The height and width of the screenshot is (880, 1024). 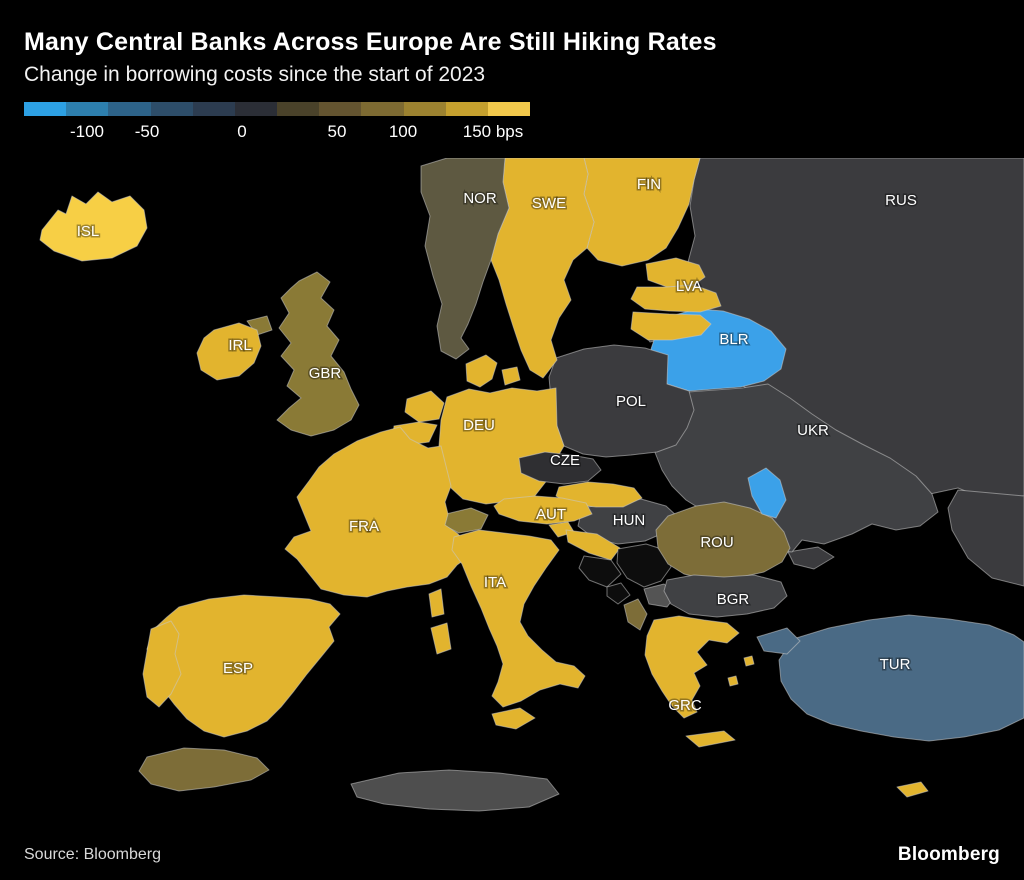 I want to click on country-rou, so click(x=723, y=541).